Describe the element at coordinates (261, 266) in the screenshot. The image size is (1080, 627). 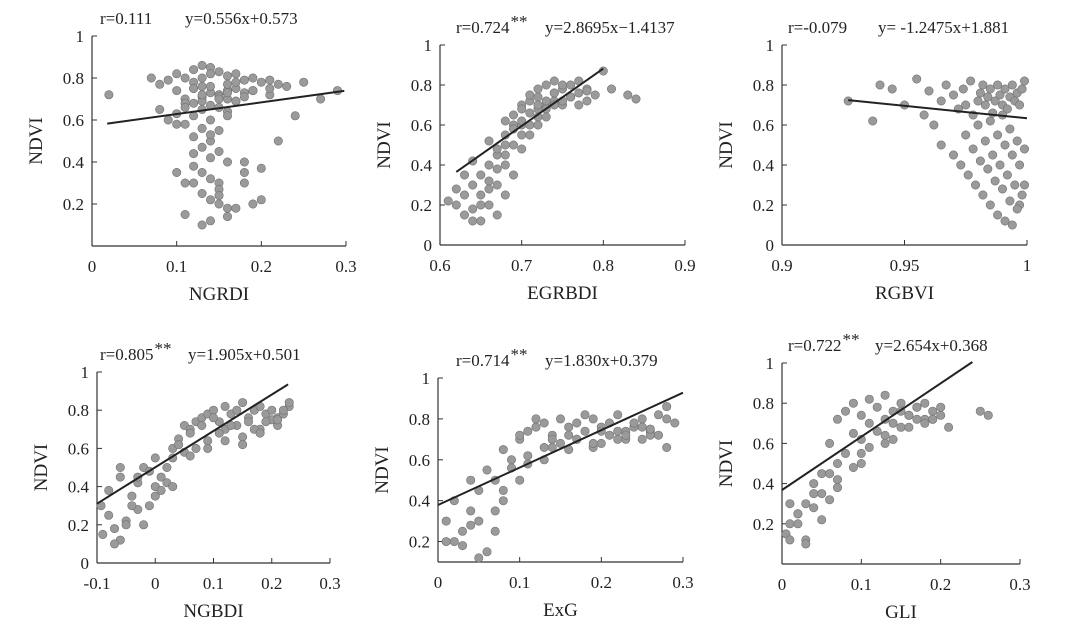
I see `x-tick-label: 0.2` at that location.